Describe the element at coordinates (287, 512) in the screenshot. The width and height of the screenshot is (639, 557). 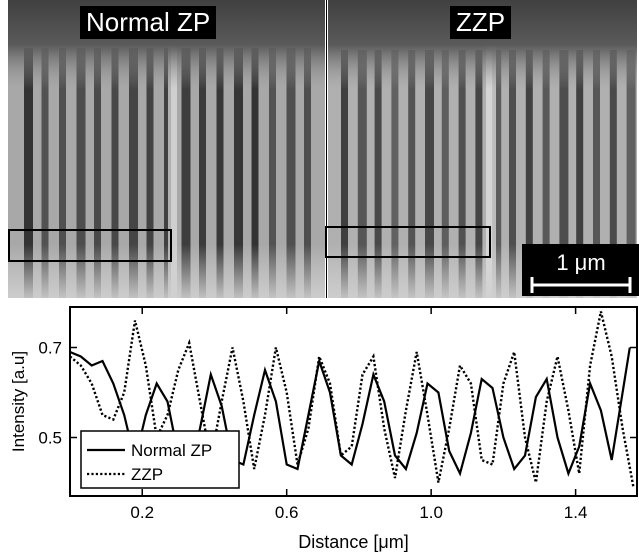
I see `x-tick-label: 0.6` at that location.